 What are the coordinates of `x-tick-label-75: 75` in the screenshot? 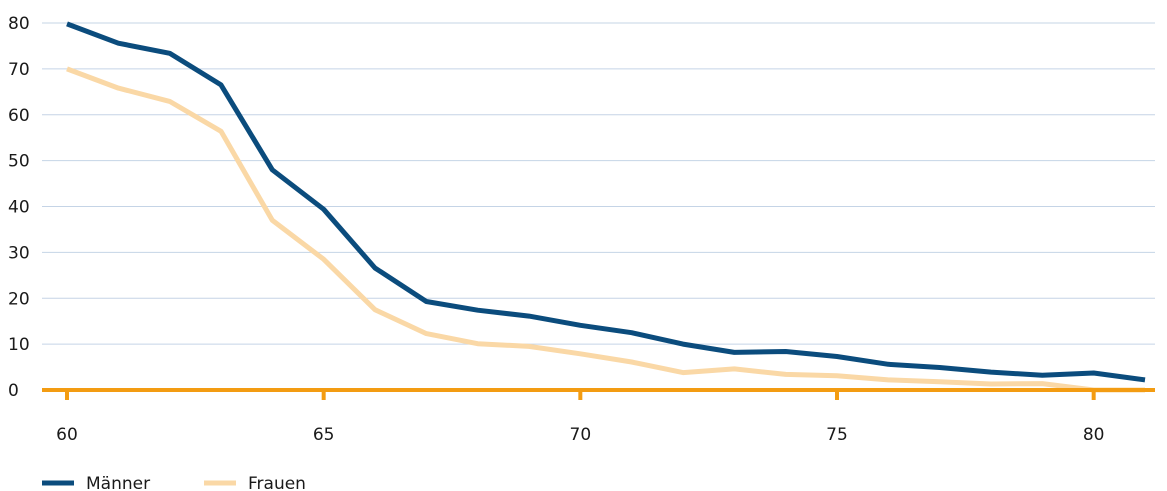 It's located at (837, 435).